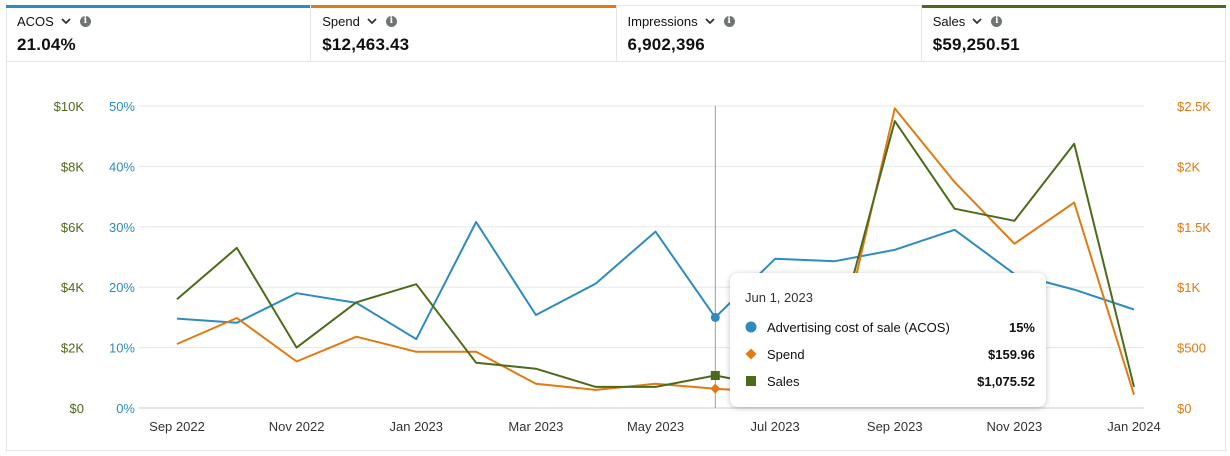 Image resolution: width=1230 pixels, height=456 pixels. What do you see at coordinates (786, 354) in the screenshot?
I see `tooltip-series-name: Spend` at bounding box center [786, 354].